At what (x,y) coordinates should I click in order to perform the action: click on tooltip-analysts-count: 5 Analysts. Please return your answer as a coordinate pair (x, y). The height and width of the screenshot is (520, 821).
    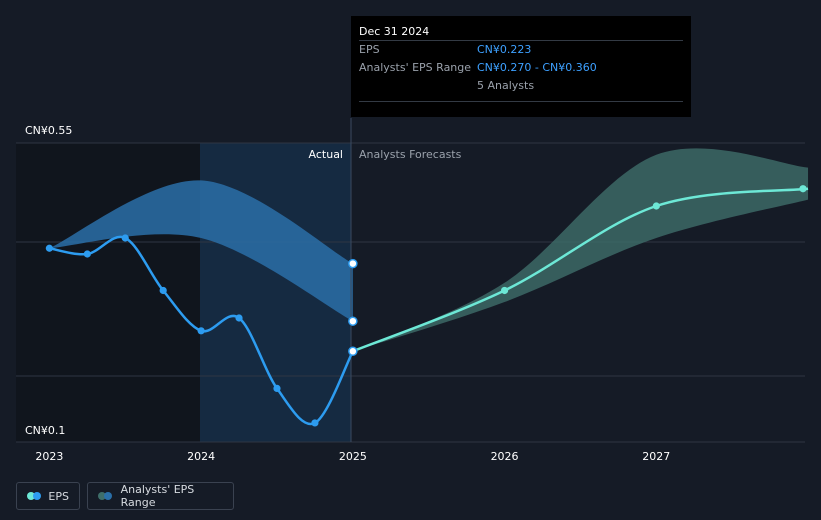
    Looking at the image, I should click on (506, 85).